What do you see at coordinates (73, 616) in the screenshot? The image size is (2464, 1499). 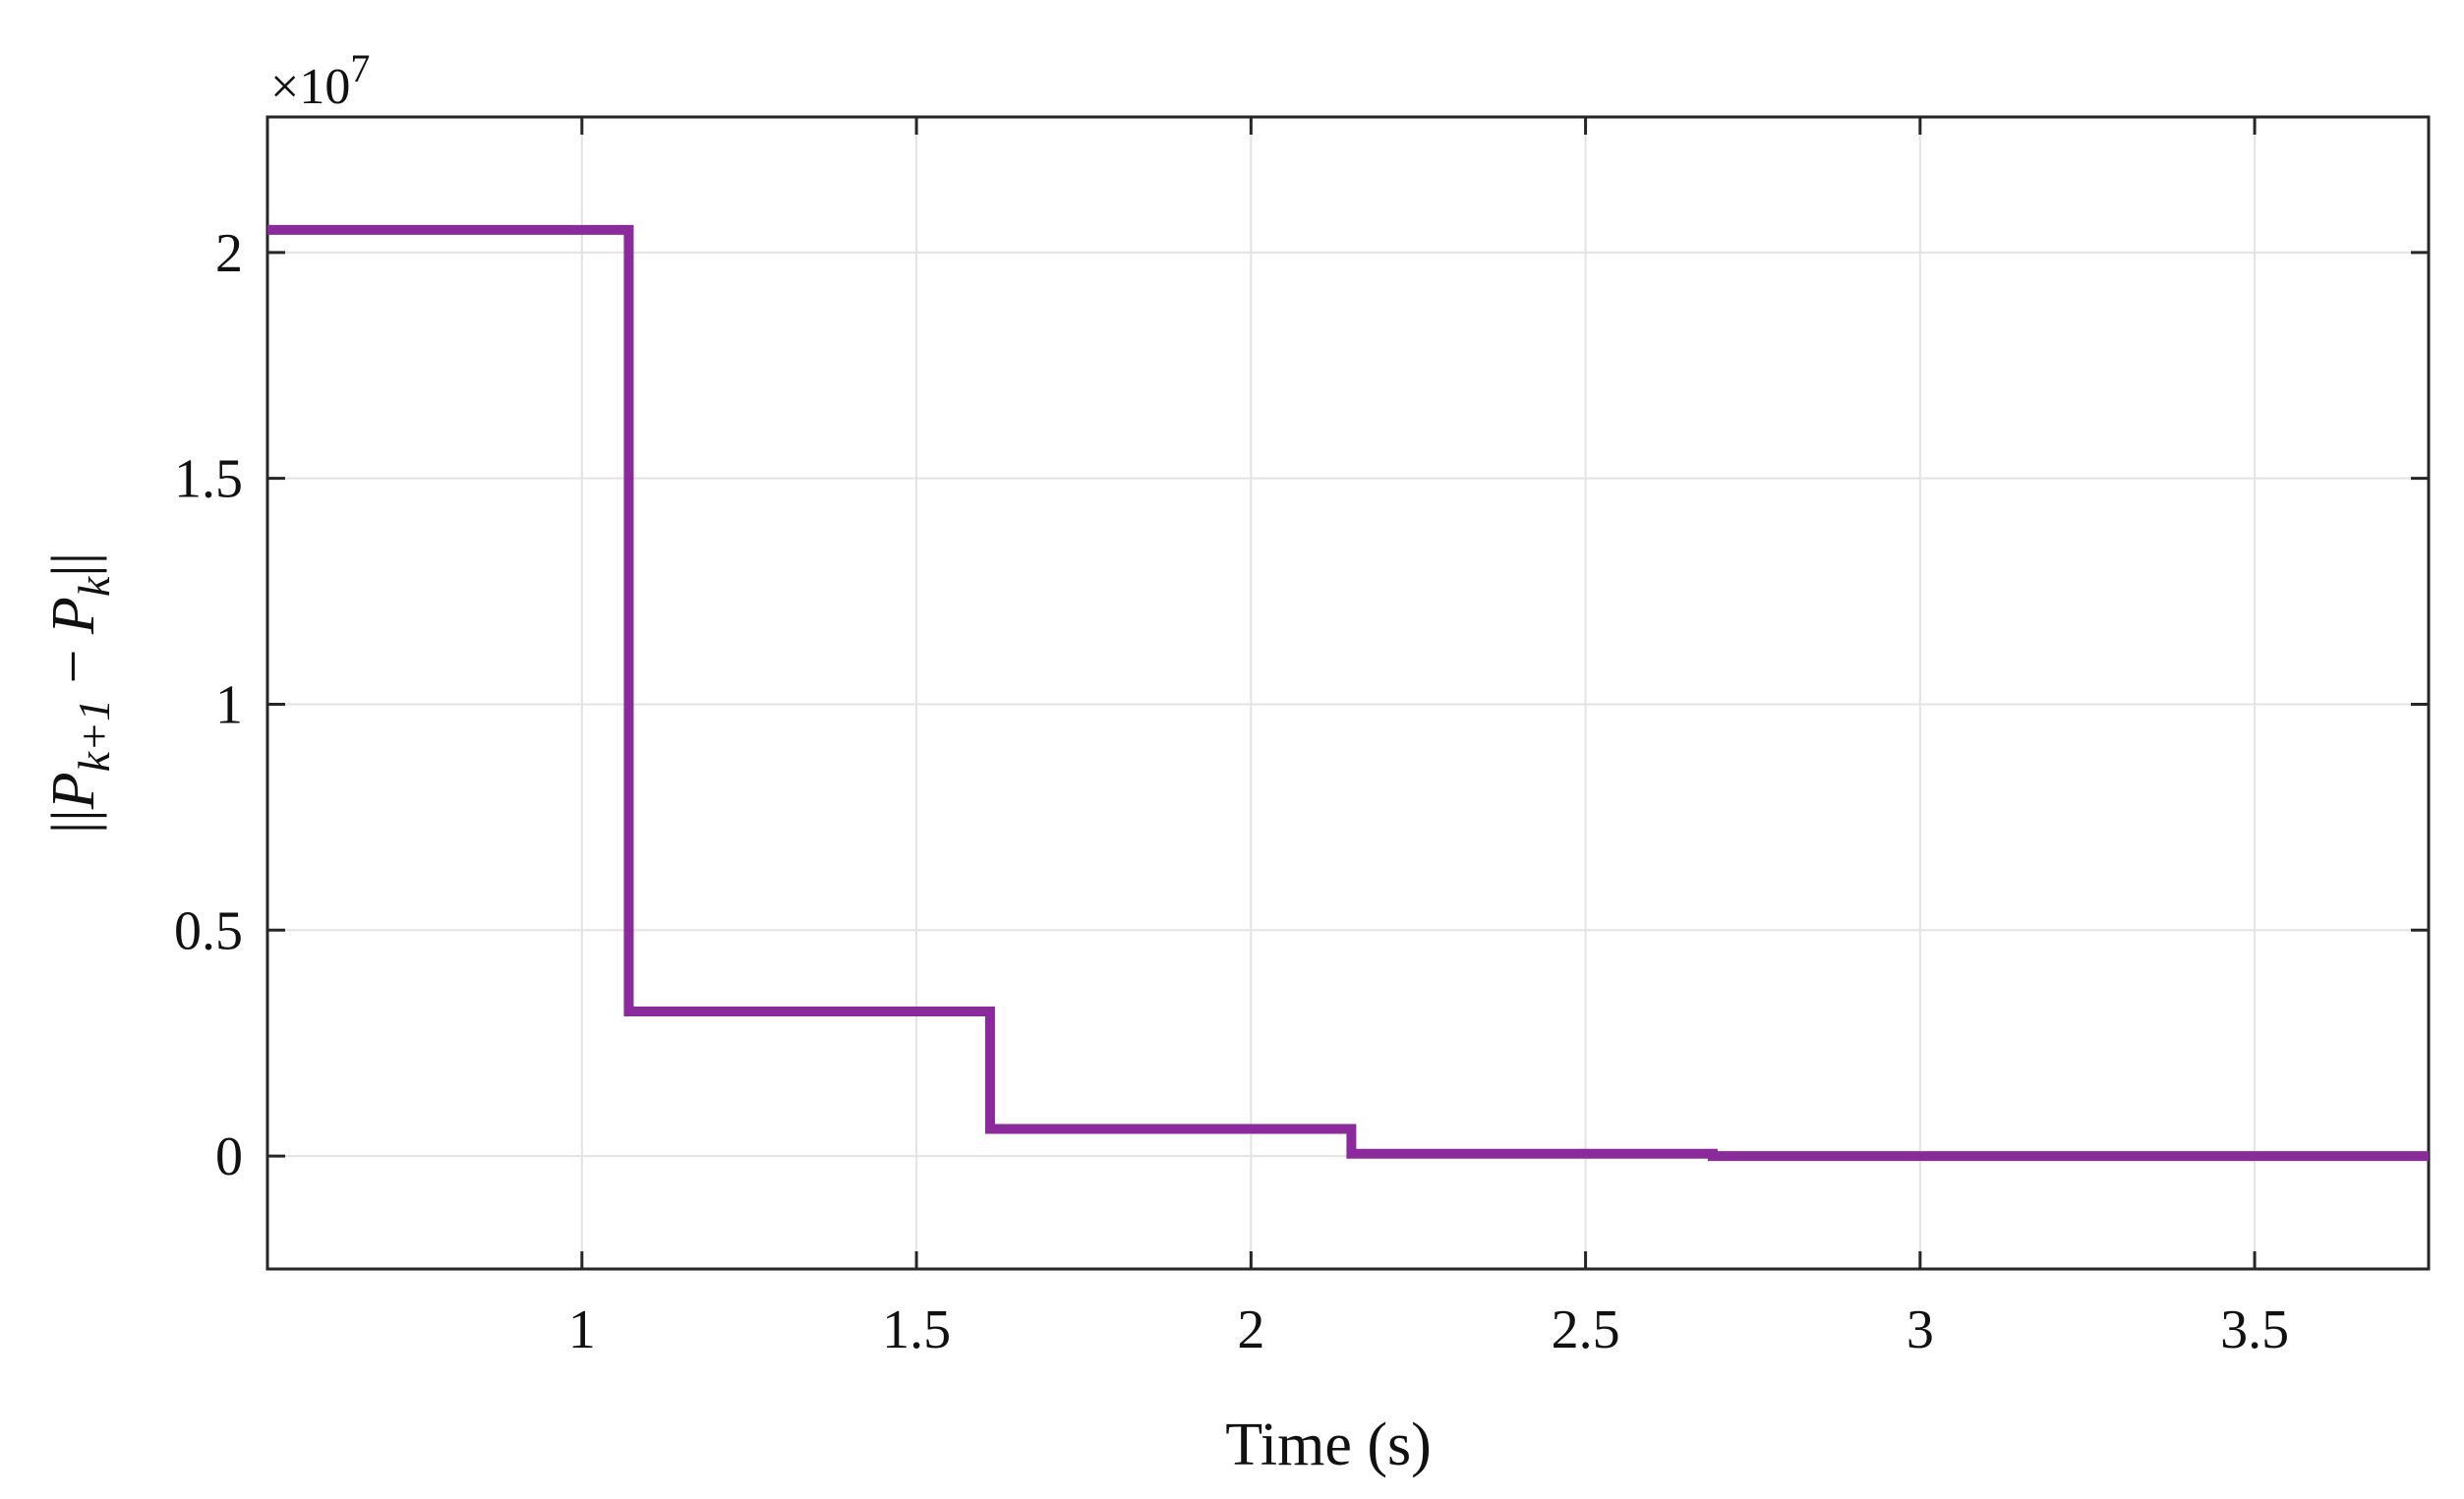 I see `y-label-sym2: P` at bounding box center [73, 616].